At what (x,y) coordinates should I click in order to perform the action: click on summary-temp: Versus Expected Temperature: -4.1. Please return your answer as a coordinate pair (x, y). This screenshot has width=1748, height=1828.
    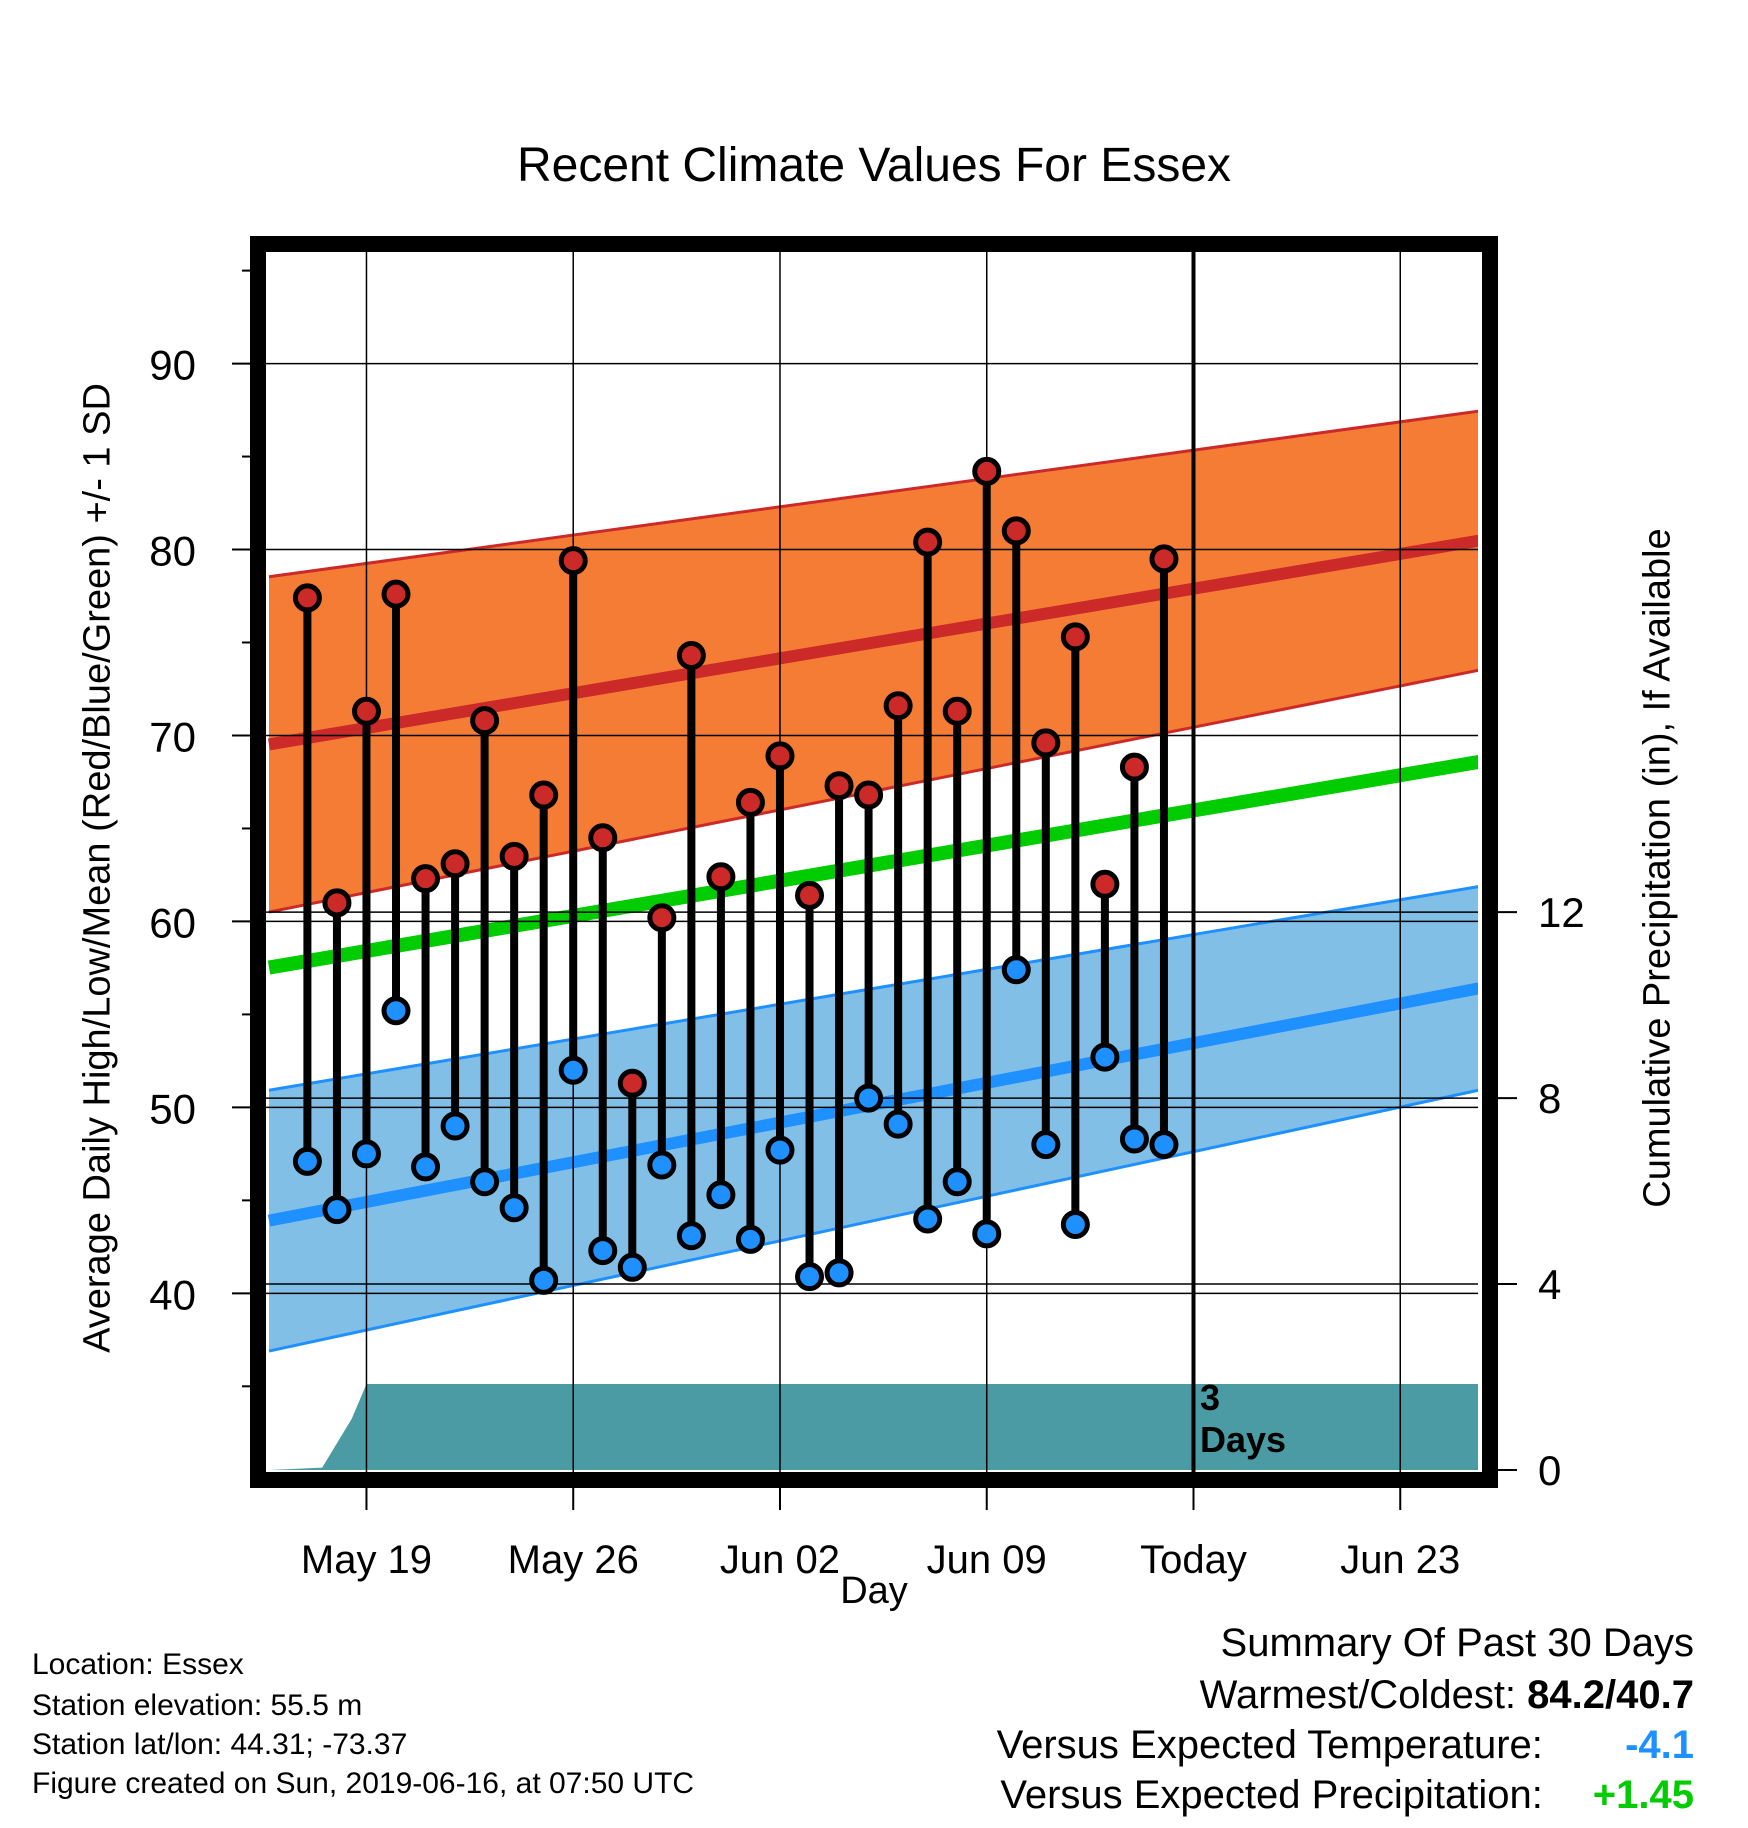
    Looking at the image, I should click on (1345, 1745).